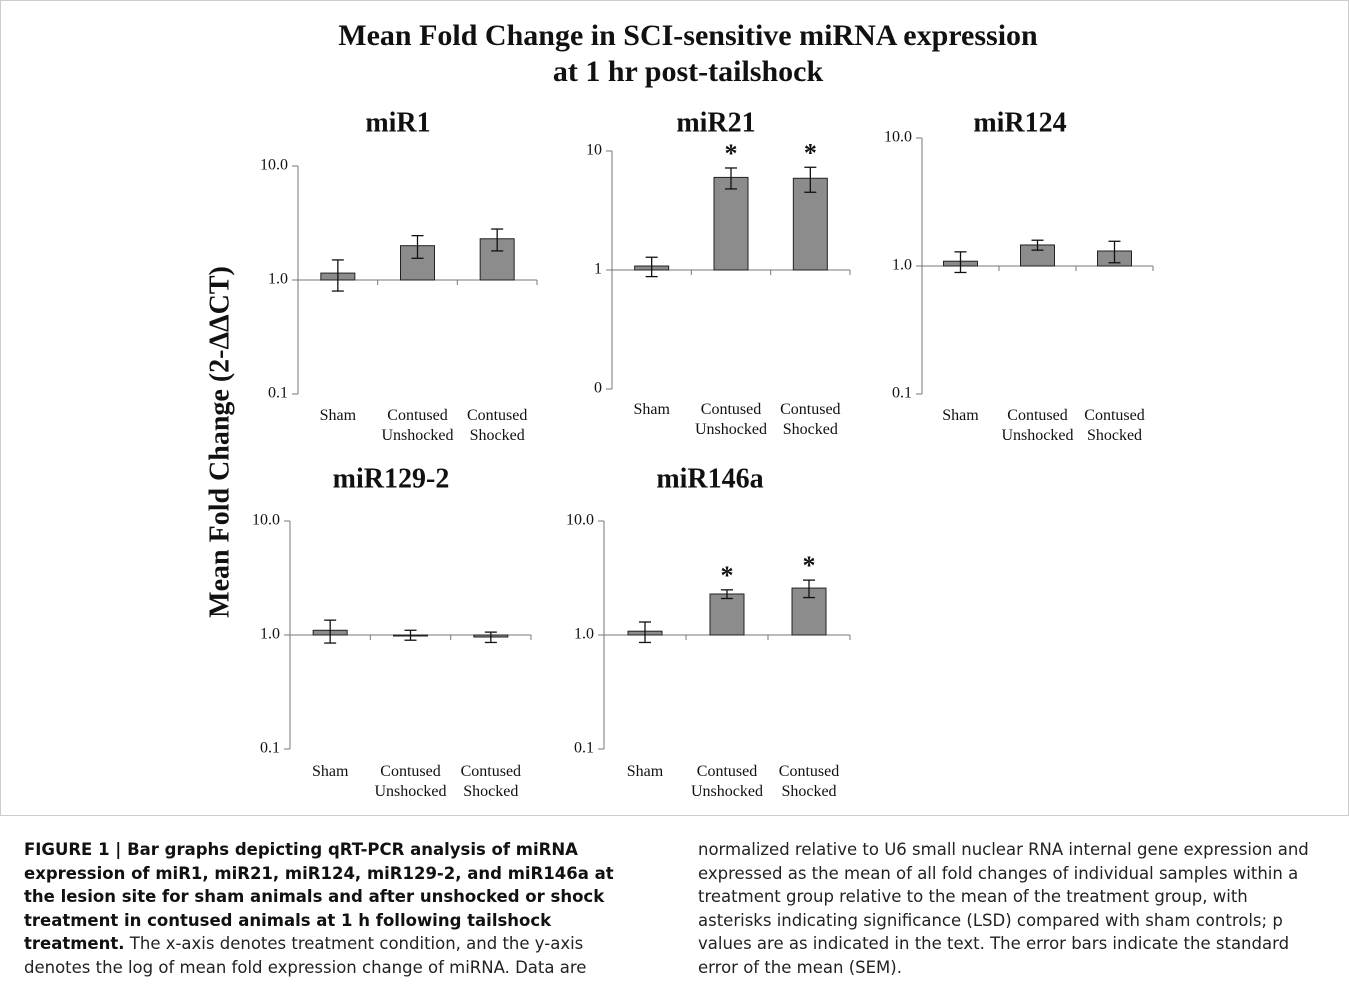 This screenshot has width=1349, height=992. What do you see at coordinates (594, 150) in the screenshot?
I see `y-tick-label: 10` at bounding box center [594, 150].